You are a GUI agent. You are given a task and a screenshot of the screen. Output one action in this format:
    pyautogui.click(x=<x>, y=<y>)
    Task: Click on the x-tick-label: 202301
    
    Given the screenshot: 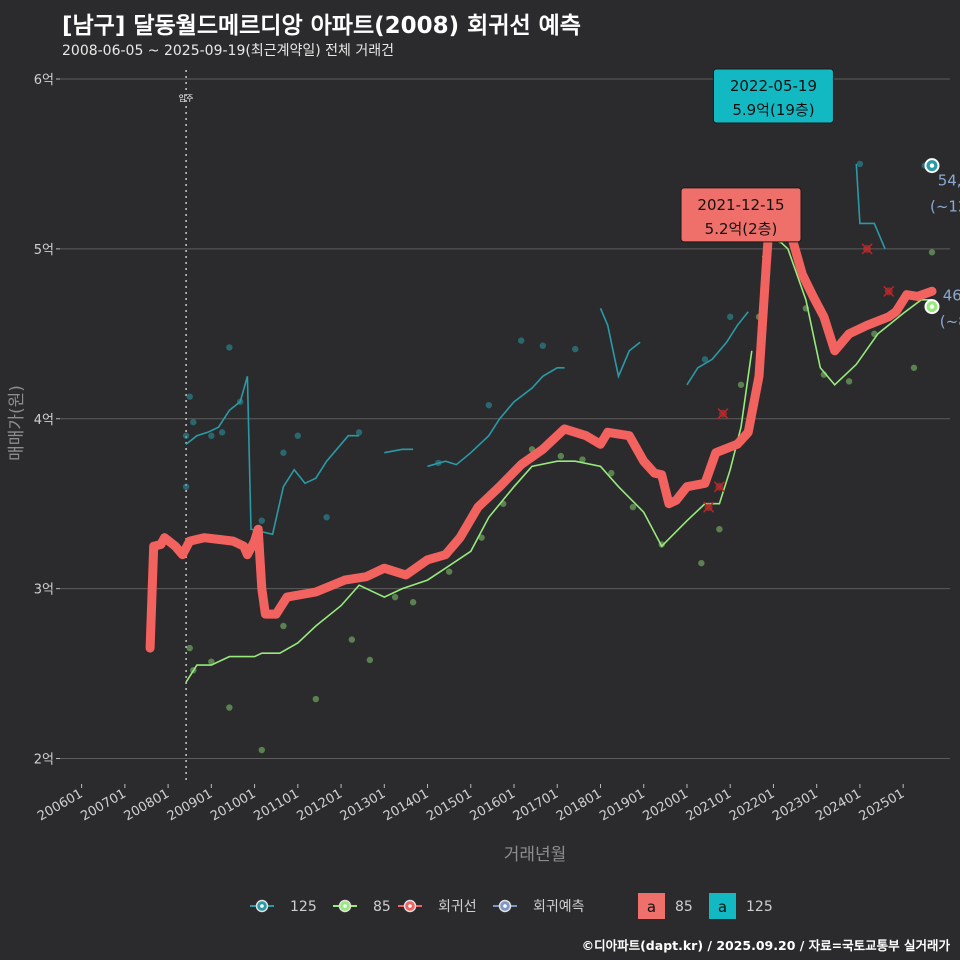 What is the action you would take?
    pyautogui.click(x=795, y=805)
    